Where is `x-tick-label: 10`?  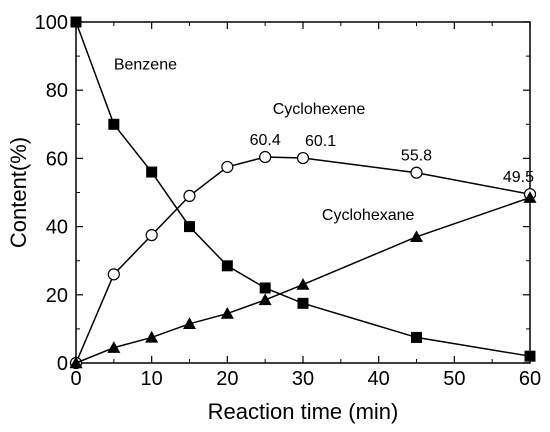 x-tick-label: 10 is located at coordinates (152, 379).